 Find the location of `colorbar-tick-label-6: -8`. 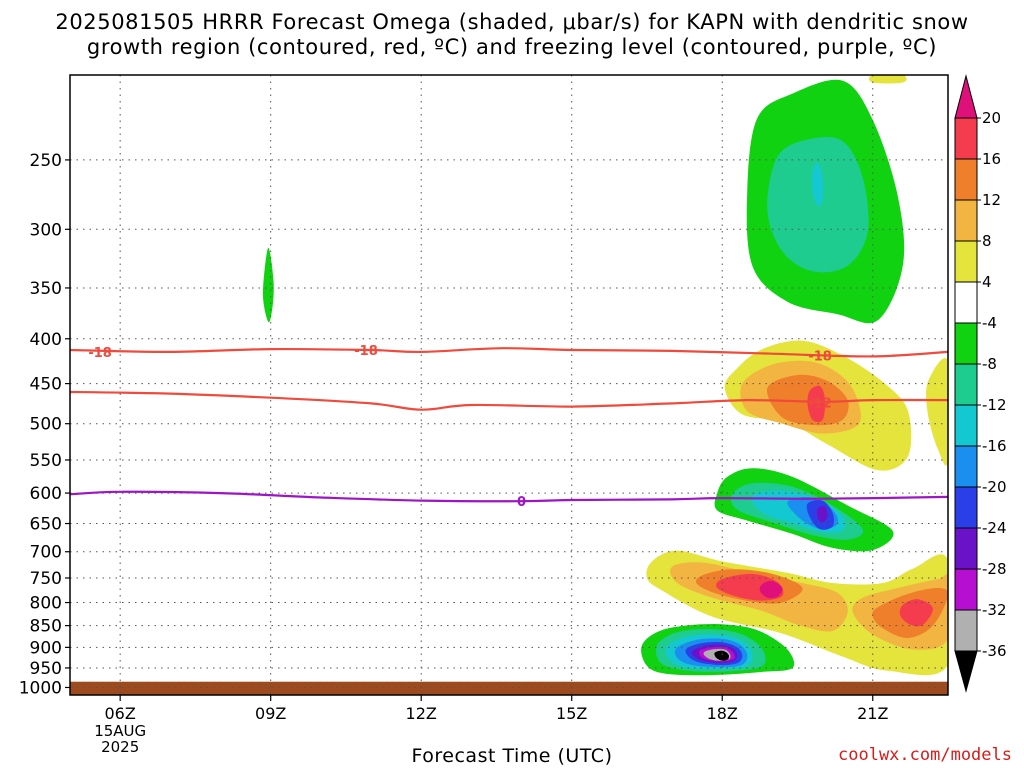

colorbar-tick-label-6: -8 is located at coordinates (989, 364).